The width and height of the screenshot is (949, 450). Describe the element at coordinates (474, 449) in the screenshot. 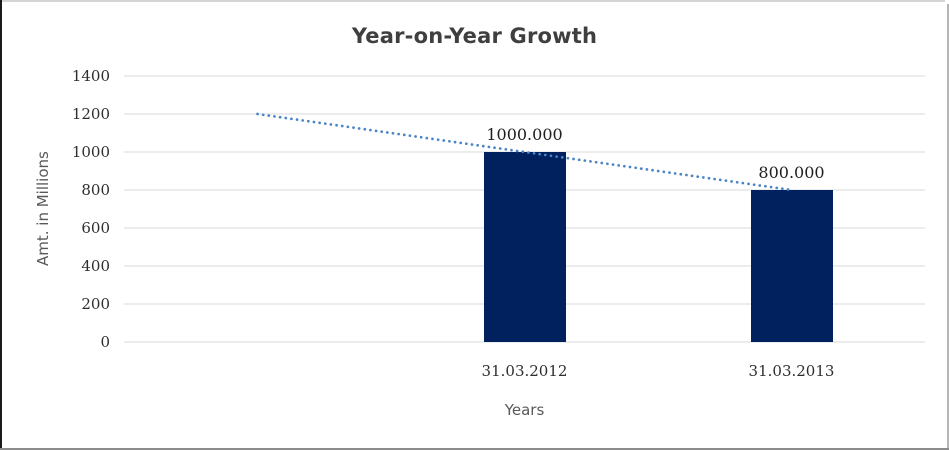

I see `frame-border-bottom` at that location.